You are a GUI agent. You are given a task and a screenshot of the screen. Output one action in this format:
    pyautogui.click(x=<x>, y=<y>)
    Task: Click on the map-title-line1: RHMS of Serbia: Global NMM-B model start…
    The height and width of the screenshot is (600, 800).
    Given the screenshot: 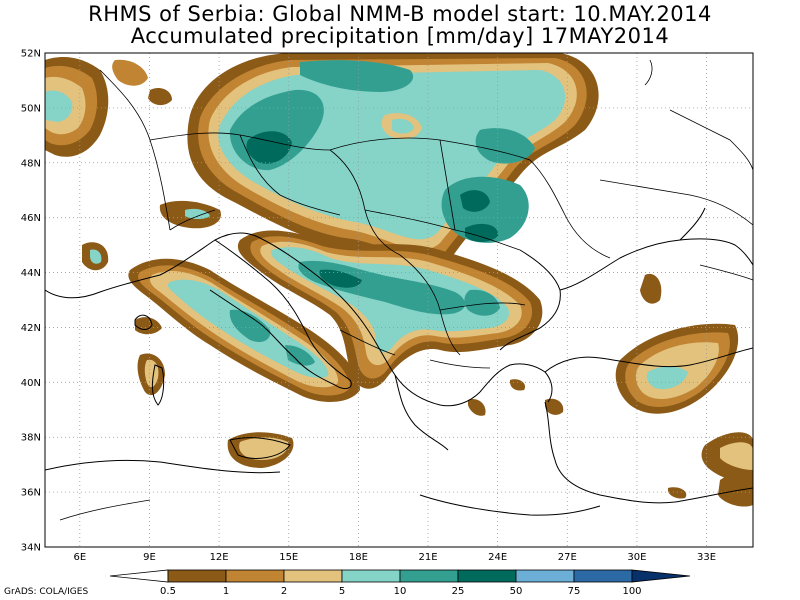 What is the action you would take?
    pyautogui.click(x=400, y=14)
    